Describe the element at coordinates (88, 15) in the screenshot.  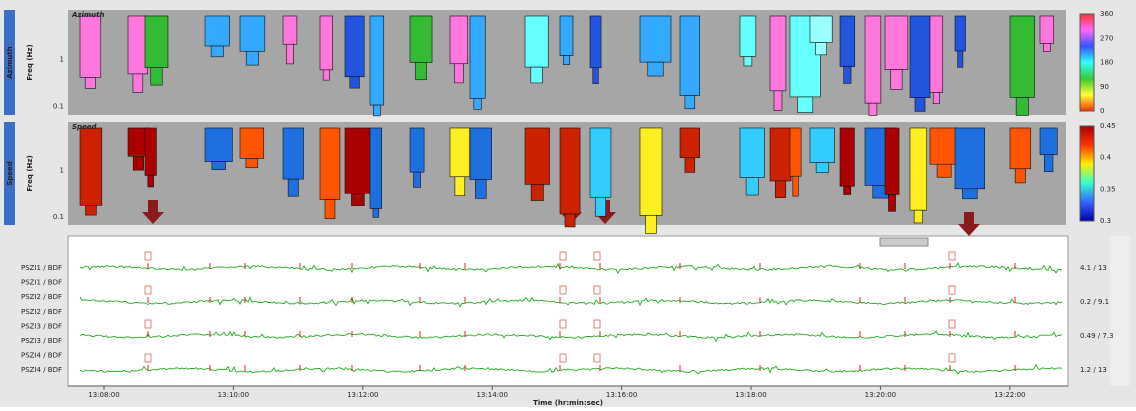
I see `panel-title: Azimuth` at that location.